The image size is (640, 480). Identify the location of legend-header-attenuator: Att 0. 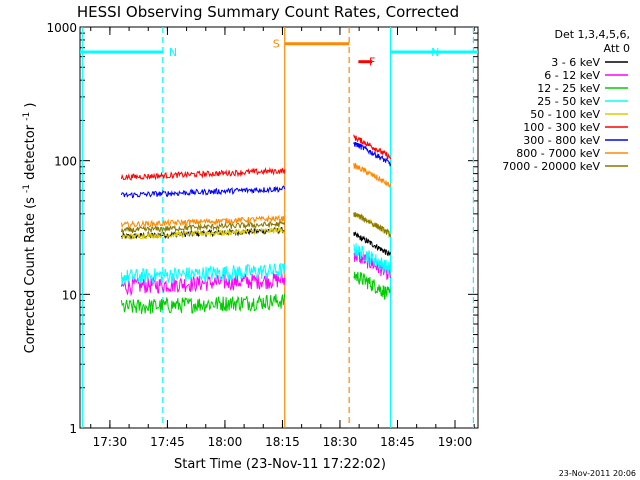
(617, 48).